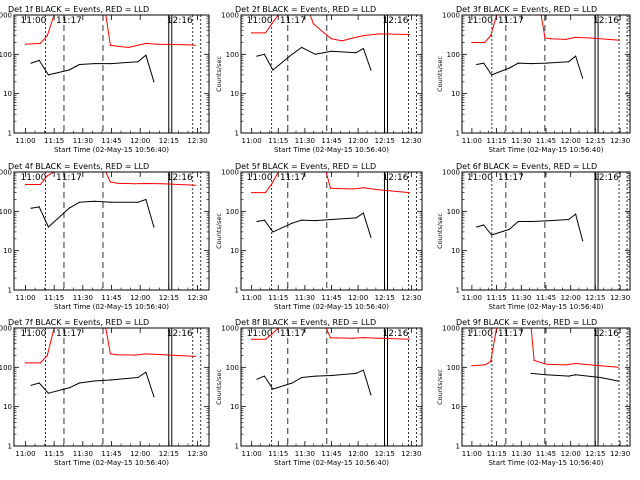  Describe the element at coordinates (78, 322) in the screenshot. I see `panel-title: Det 7f BLACK = Events, RED = LLD` at that location.